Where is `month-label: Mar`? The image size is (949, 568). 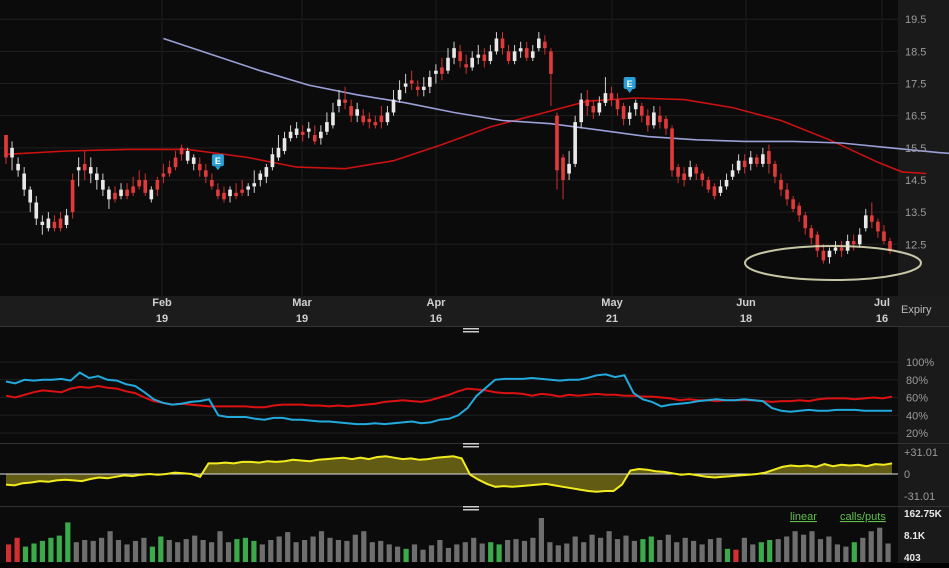
month-label: Mar is located at coordinates (302, 303).